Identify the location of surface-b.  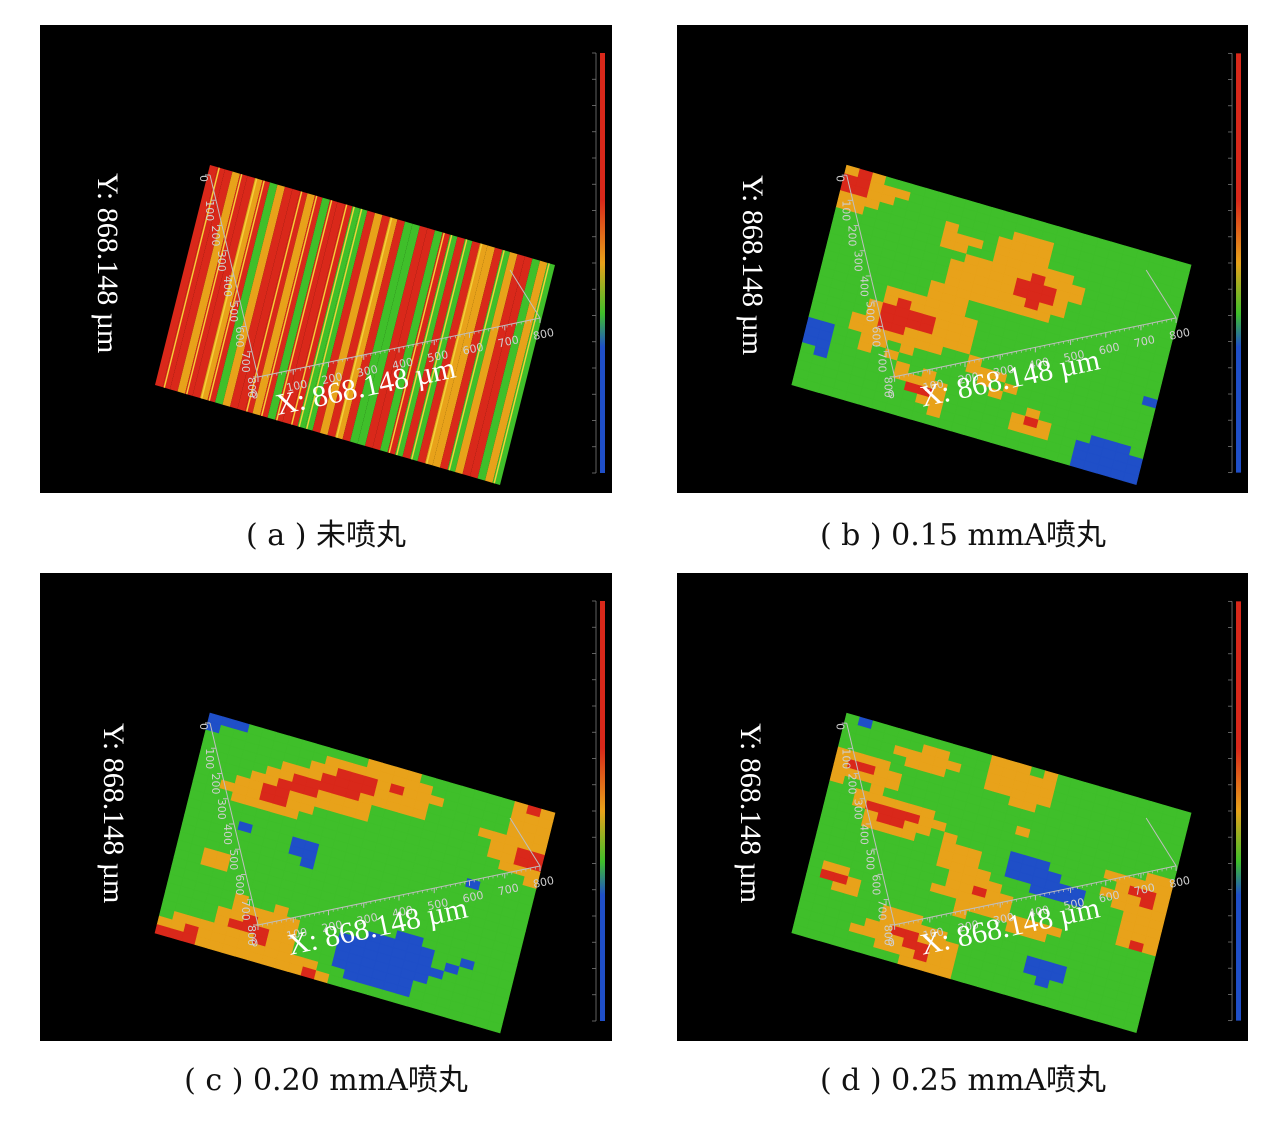
(991, 324).